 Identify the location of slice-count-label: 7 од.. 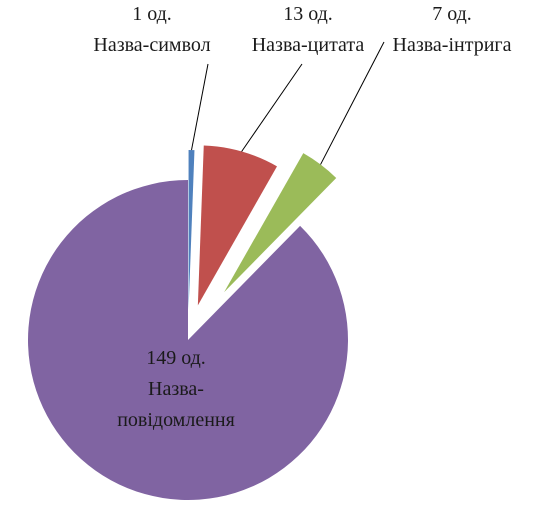
(452, 14).